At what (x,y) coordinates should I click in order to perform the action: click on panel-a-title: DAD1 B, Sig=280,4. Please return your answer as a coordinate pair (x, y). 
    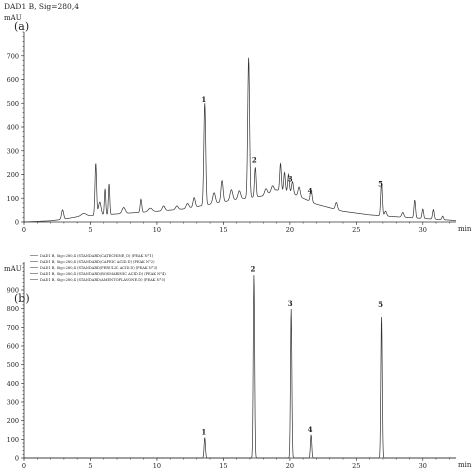
    Looking at the image, I should click on (41, 6).